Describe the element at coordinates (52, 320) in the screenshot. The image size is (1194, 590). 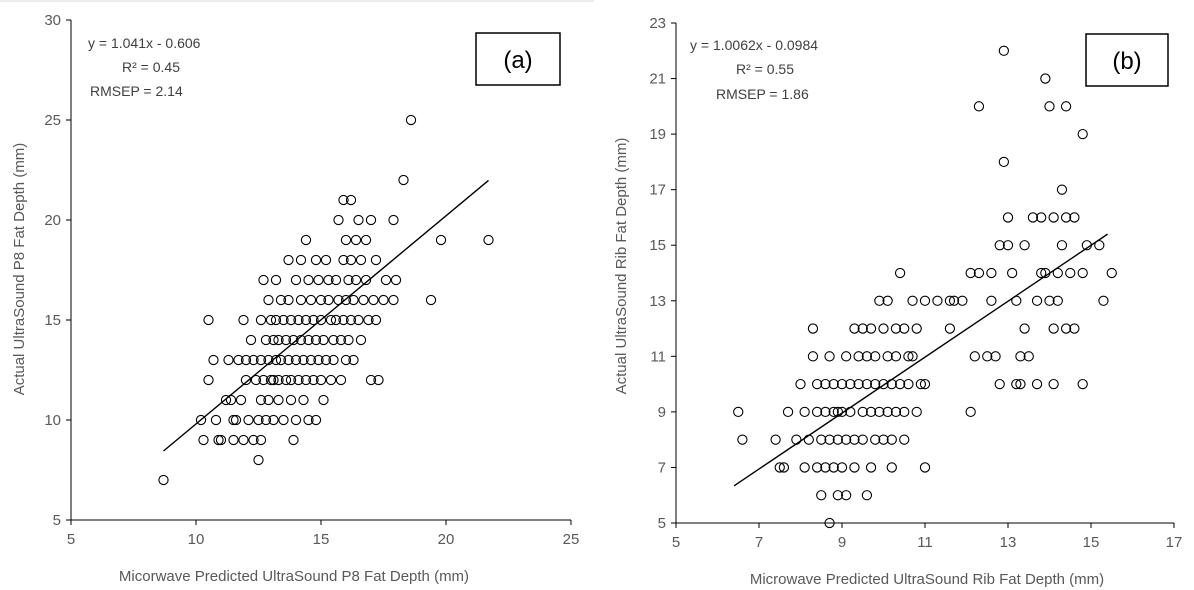
I see `y-tick-label-a: 15` at that location.